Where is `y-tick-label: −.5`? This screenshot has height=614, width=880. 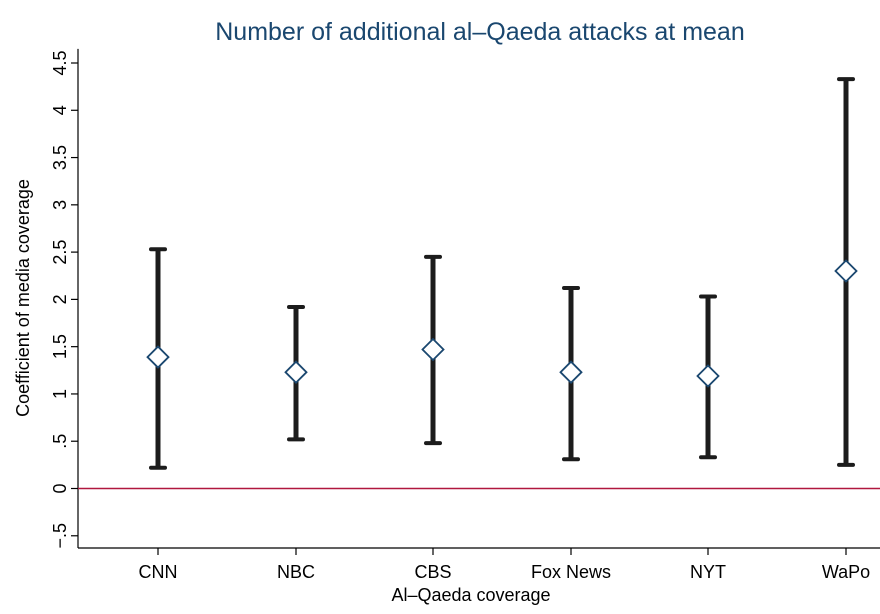
y-tick-label: −.5 is located at coordinates (60, 536).